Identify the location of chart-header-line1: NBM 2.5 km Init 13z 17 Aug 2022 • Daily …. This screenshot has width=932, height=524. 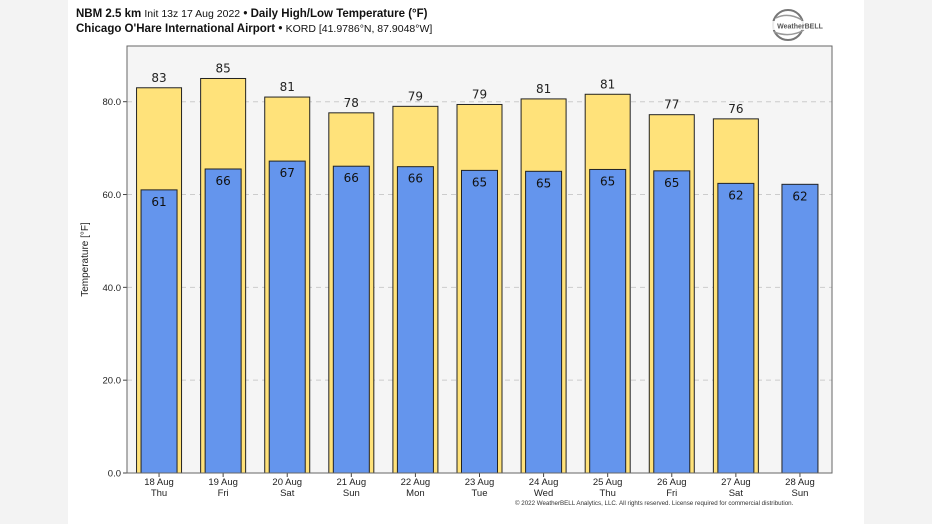
(251, 14).